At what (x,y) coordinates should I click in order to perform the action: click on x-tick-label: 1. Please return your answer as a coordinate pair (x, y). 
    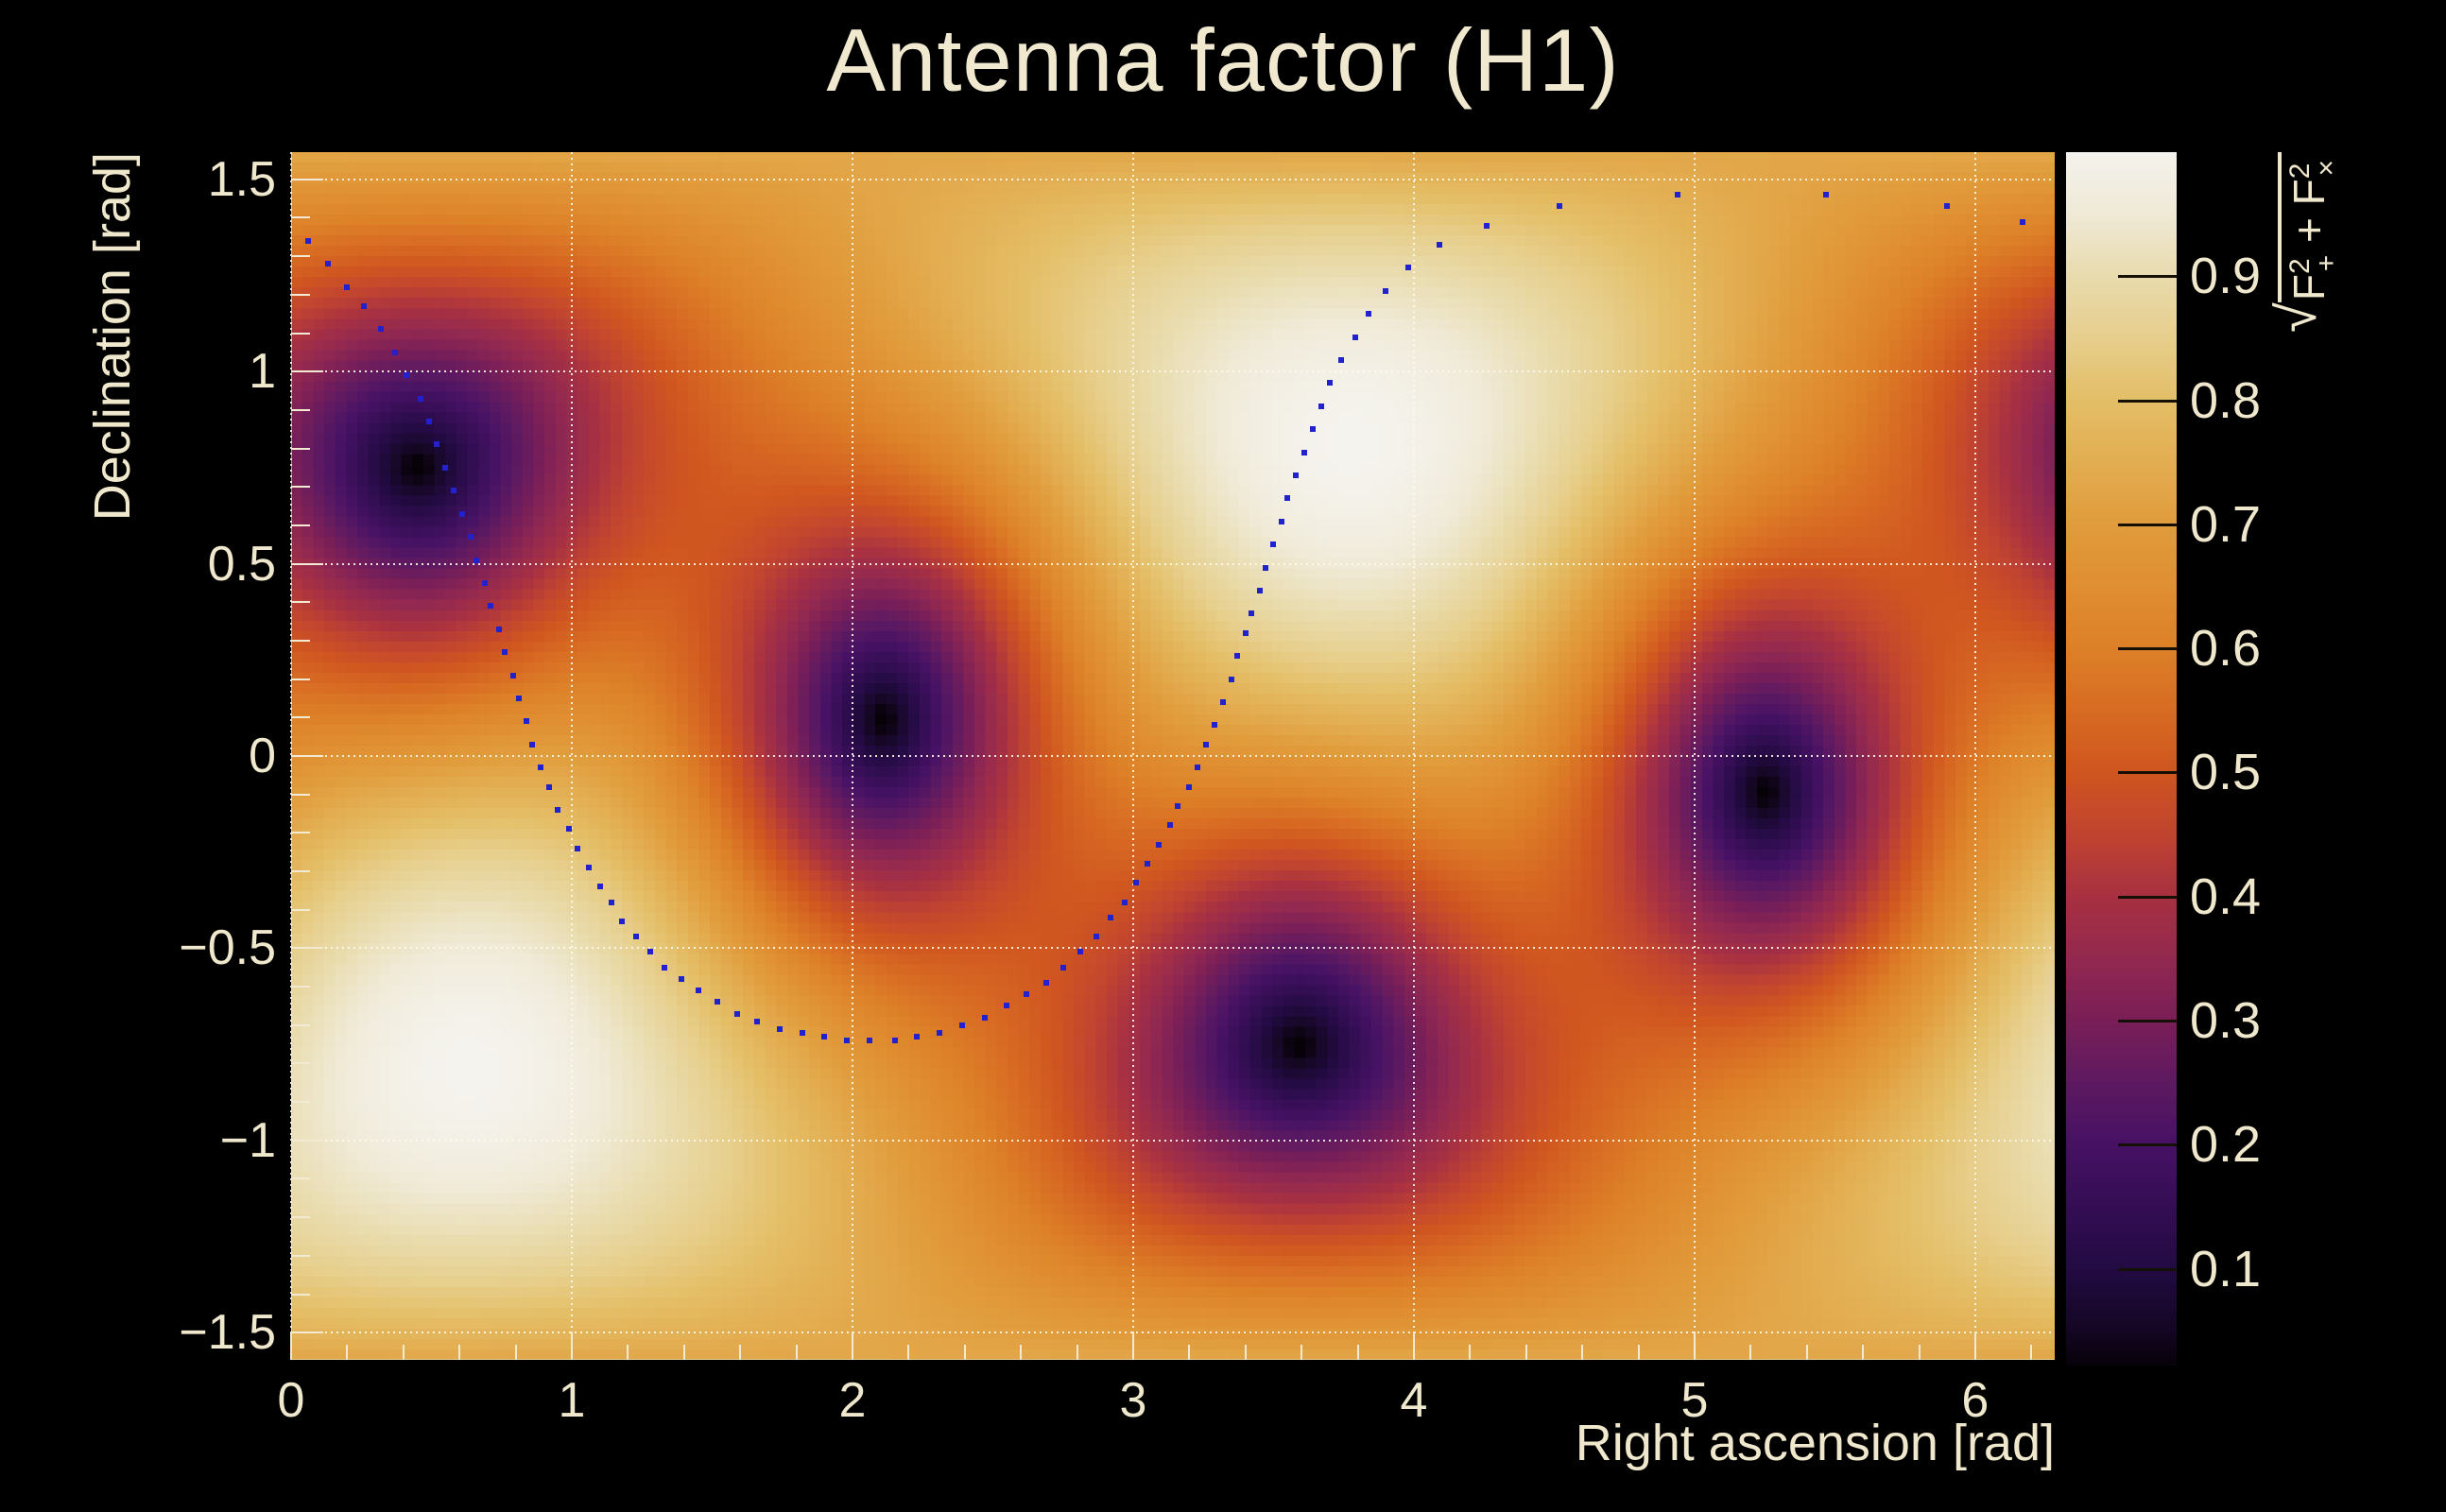
    Looking at the image, I should click on (572, 1400).